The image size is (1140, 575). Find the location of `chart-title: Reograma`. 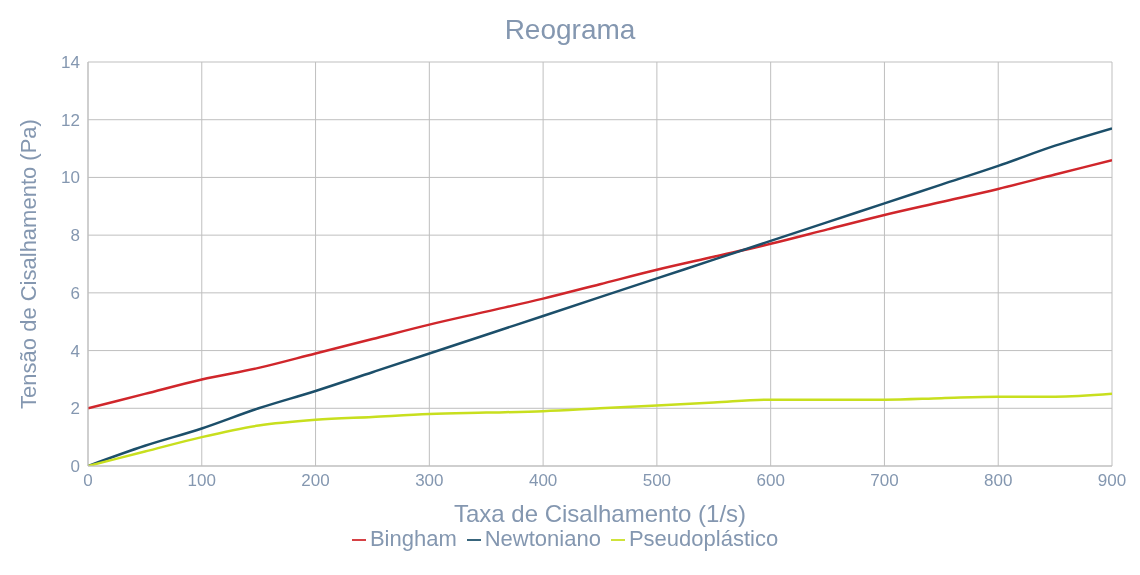

chart-title: Reograma is located at coordinates (570, 30).